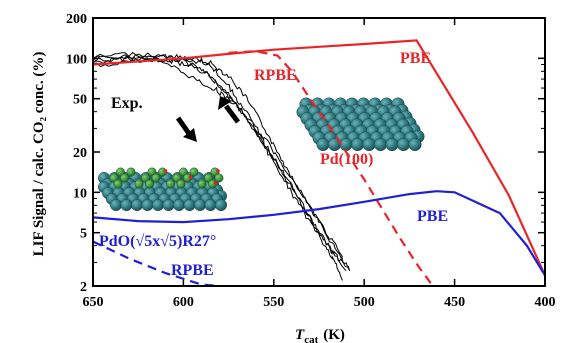 The height and width of the screenshot is (343, 562). I want to click on y-tick-label: 5, so click(83, 234).